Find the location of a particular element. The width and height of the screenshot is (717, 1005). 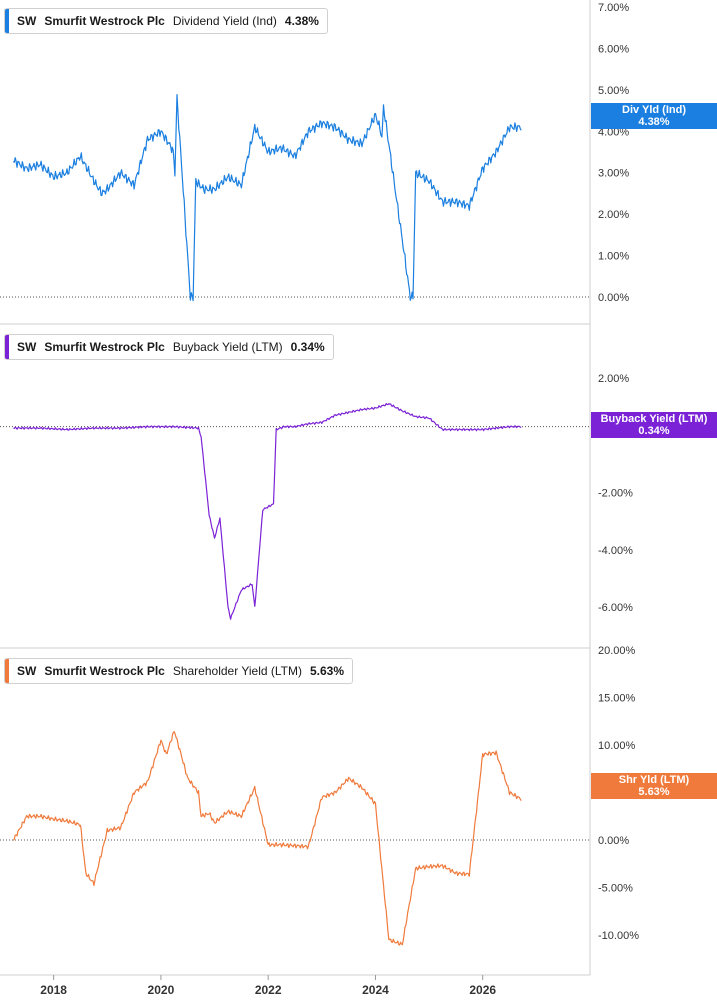

x-tick-label: 2026 is located at coordinates (482, 990).